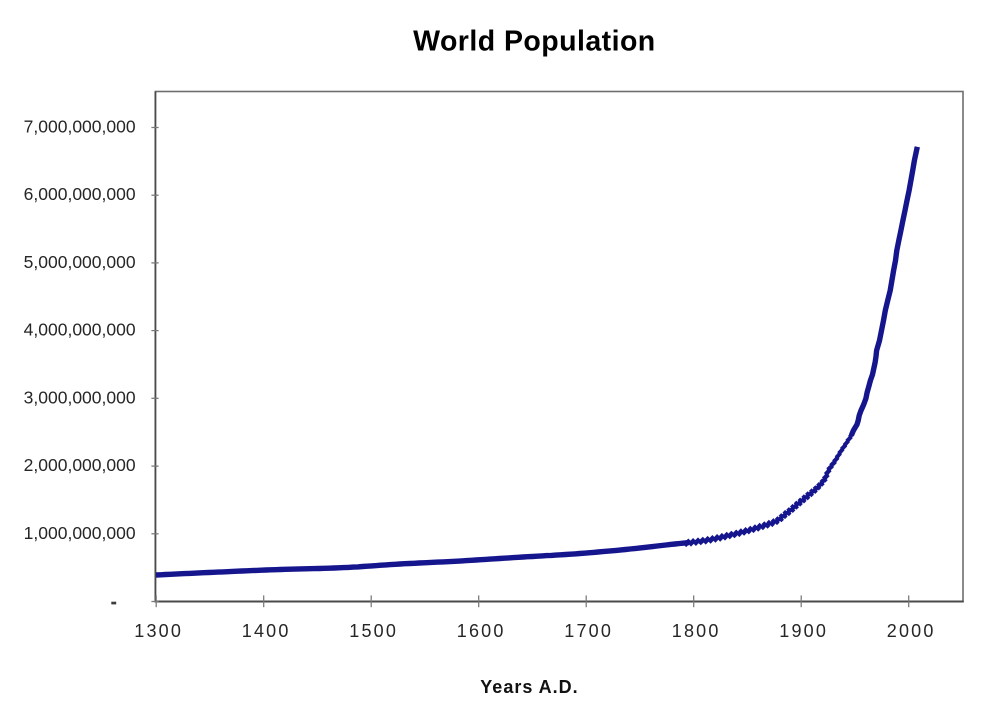 The image size is (1000, 713). What do you see at coordinates (158, 631) in the screenshot?
I see `svg-text: 1300` at bounding box center [158, 631].